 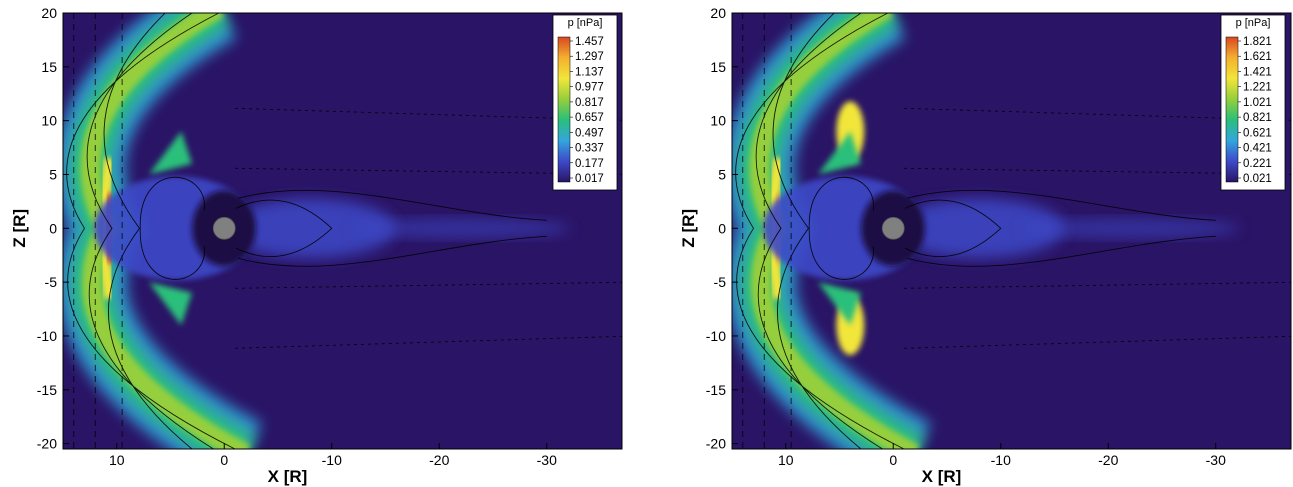 What do you see at coordinates (1257, 103) in the screenshot?
I see `colorbar-tick-label: 1.021` at bounding box center [1257, 103].